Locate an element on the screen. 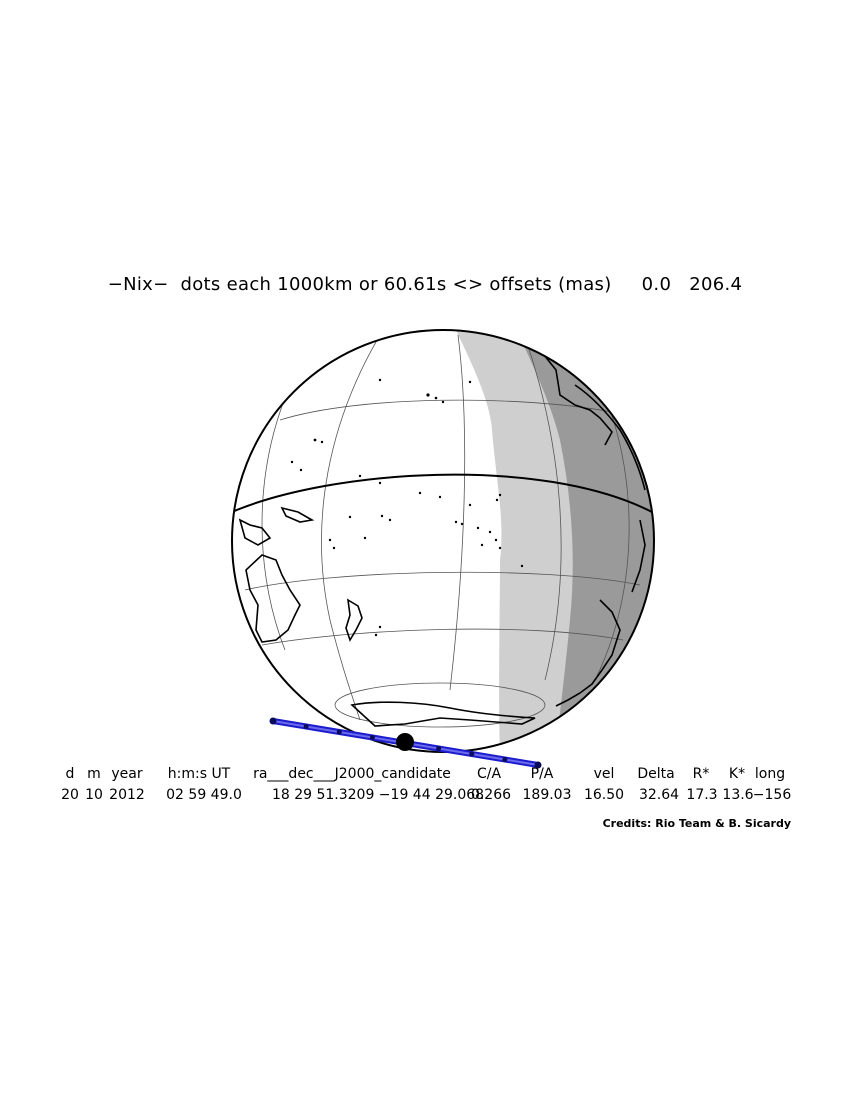  header-vel: vel is located at coordinates (604, 774).